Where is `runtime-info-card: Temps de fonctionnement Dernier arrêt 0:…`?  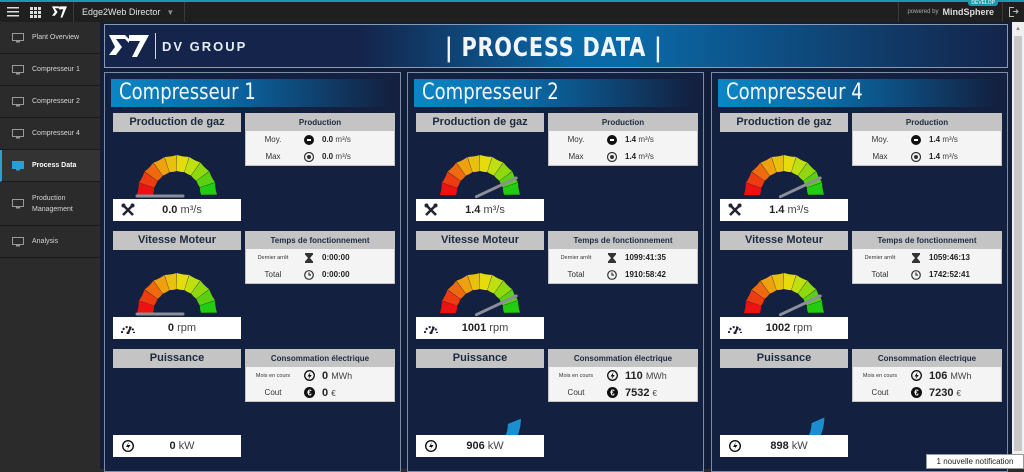
runtime-info-card: Temps de fonctionnement Dernier arrêt 0:… is located at coordinates (320, 257).